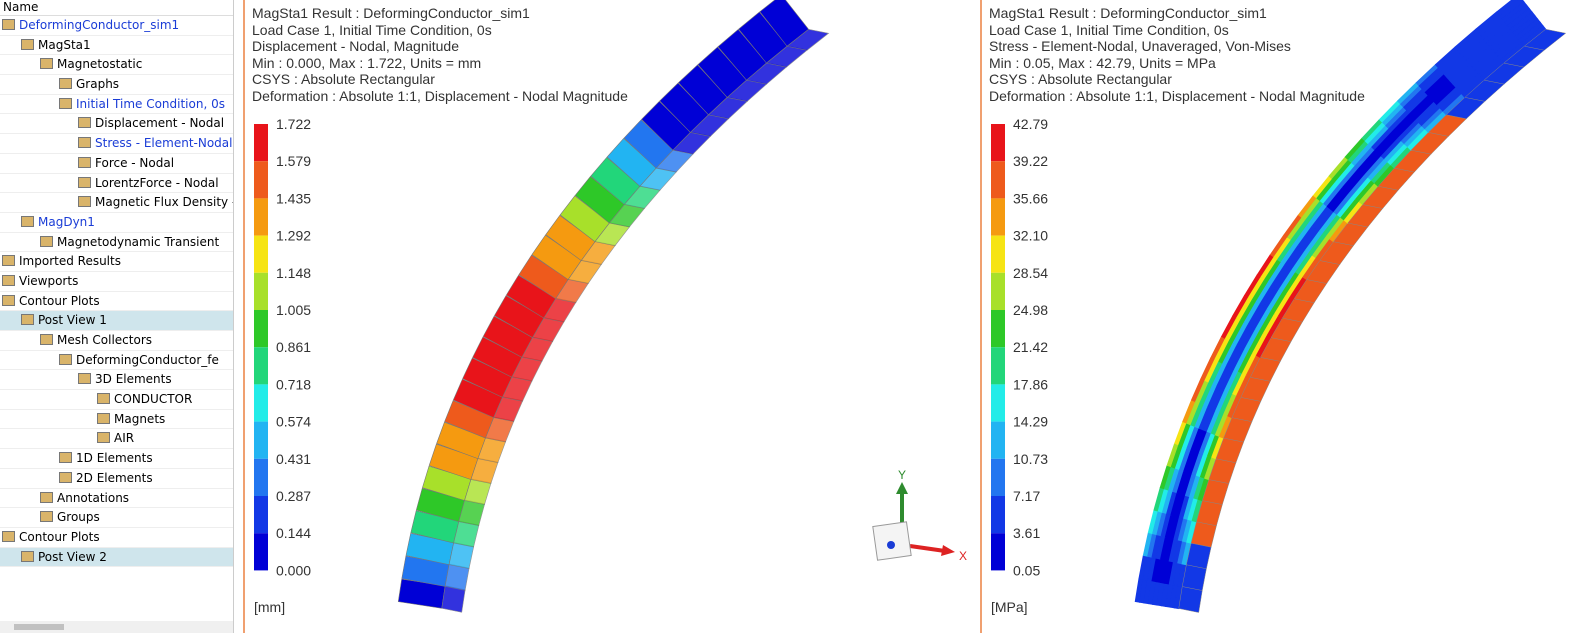 This screenshot has height=637, width=1593. What do you see at coordinates (84, 498) in the screenshot?
I see `tree-label: Annotations` at bounding box center [84, 498].